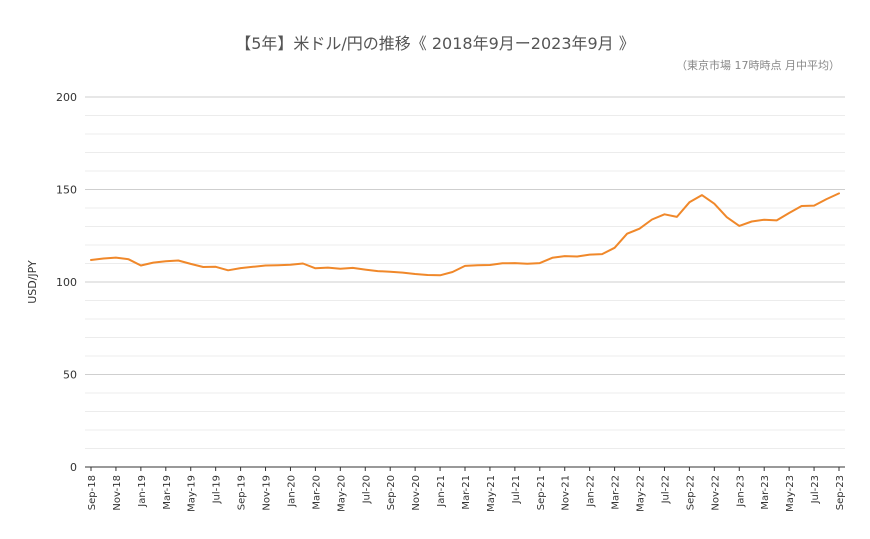 This screenshot has height=539, width=870. I want to click on y-axis-label: USD/JPY, so click(32, 282).